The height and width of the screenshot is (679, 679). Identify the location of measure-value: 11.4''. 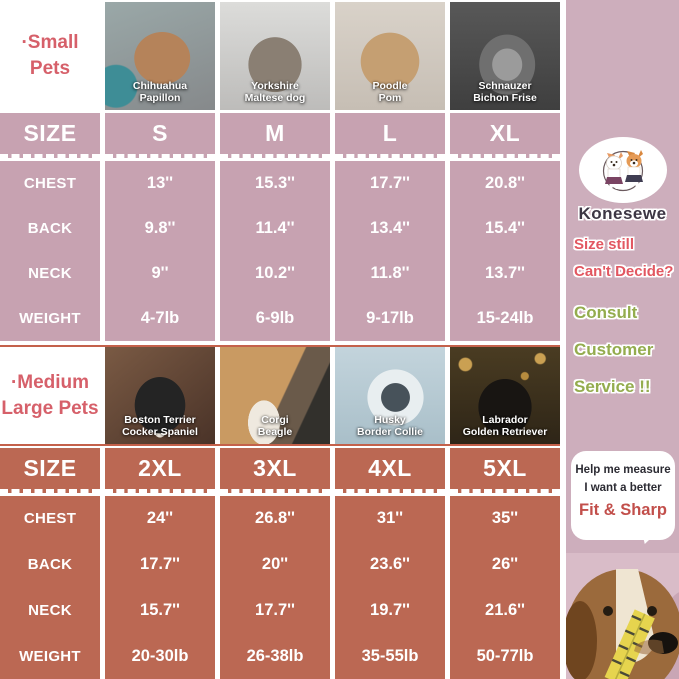
(275, 228).